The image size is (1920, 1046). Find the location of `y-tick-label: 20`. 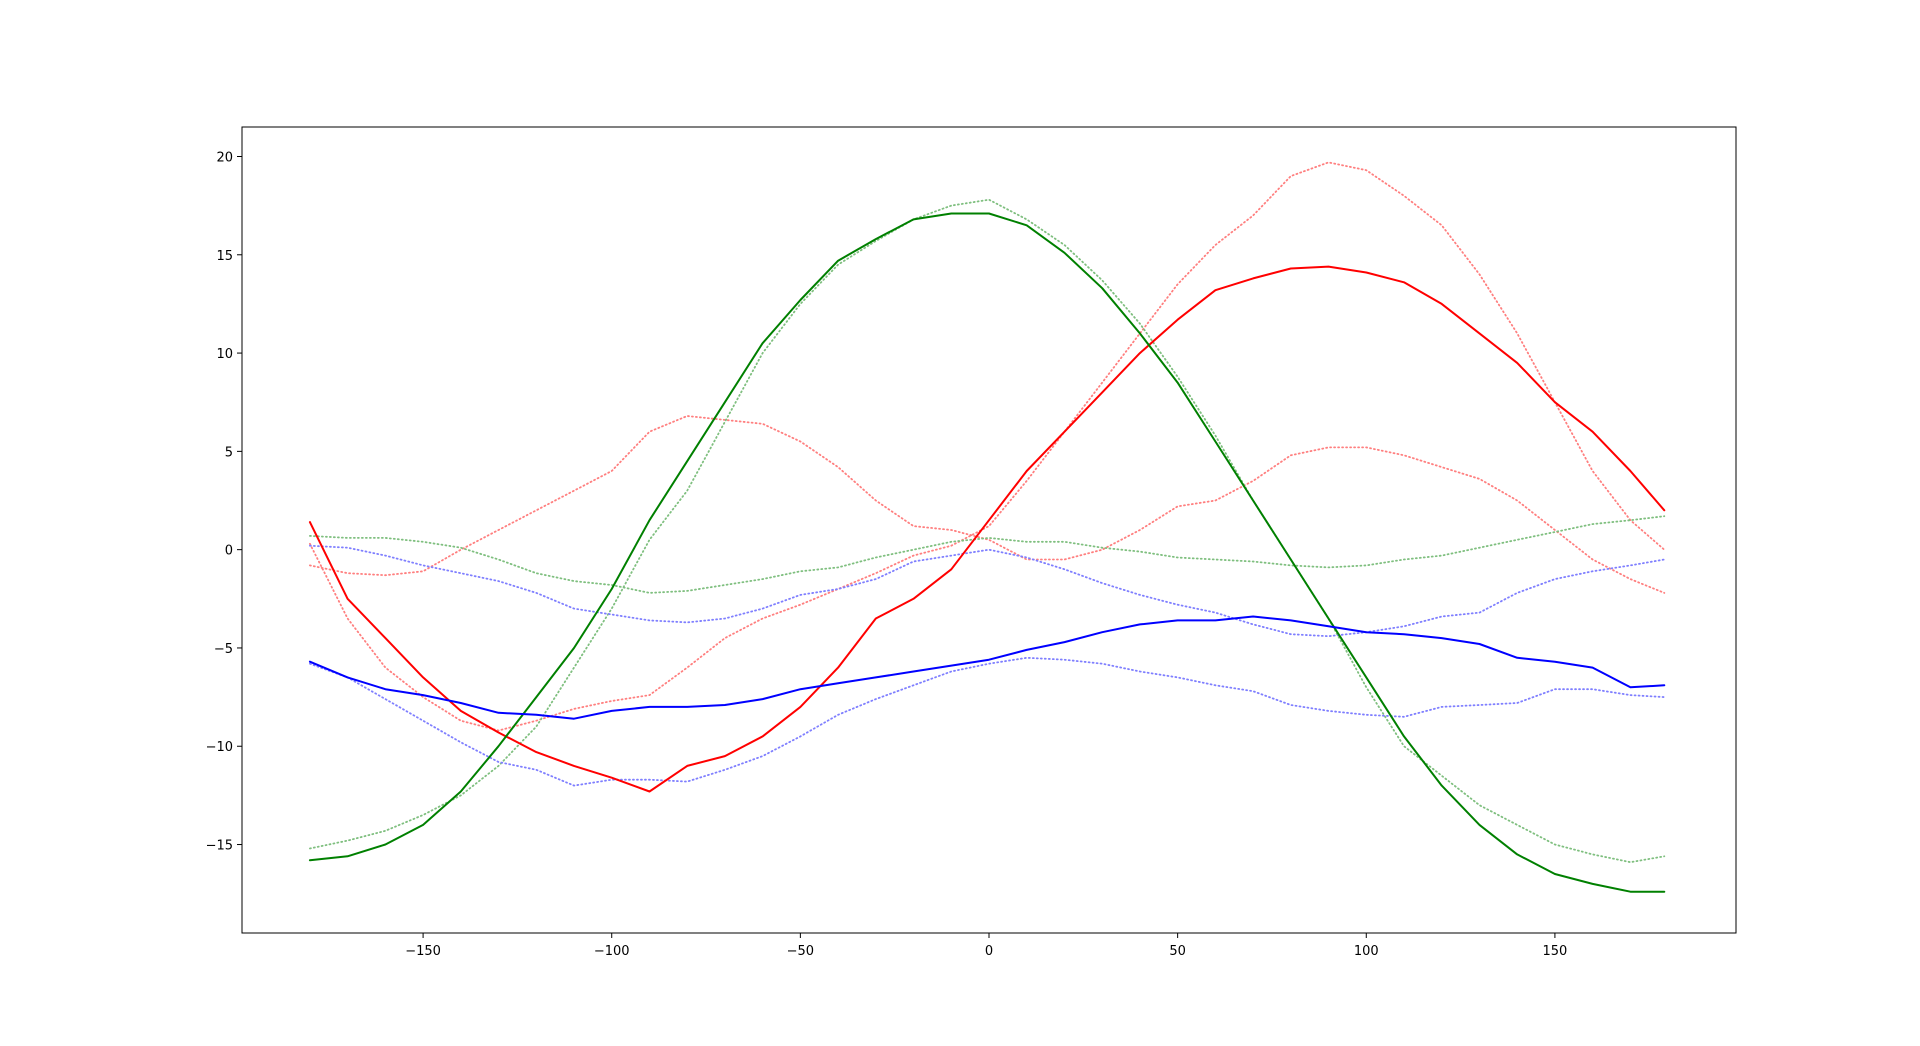

y-tick-label: 20 is located at coordinates (224, 157).